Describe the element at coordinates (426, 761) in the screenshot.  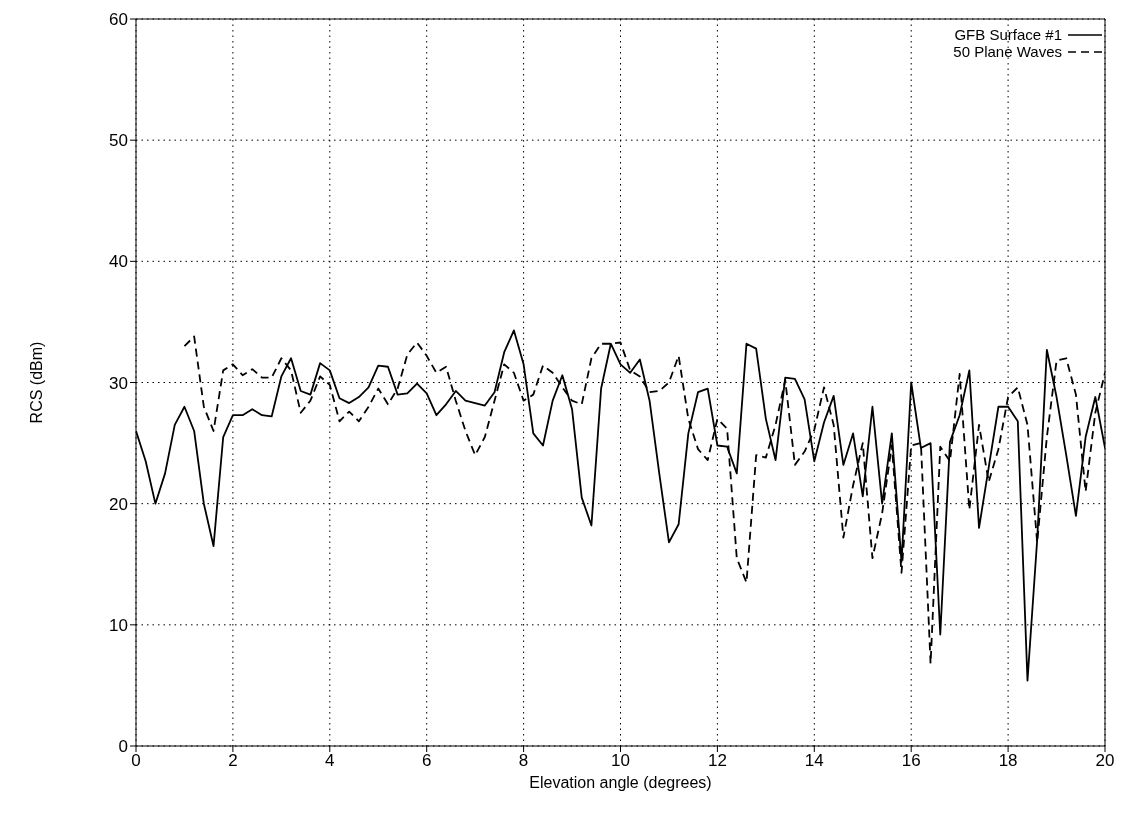
I see `x-tick-label: 6` at that location.